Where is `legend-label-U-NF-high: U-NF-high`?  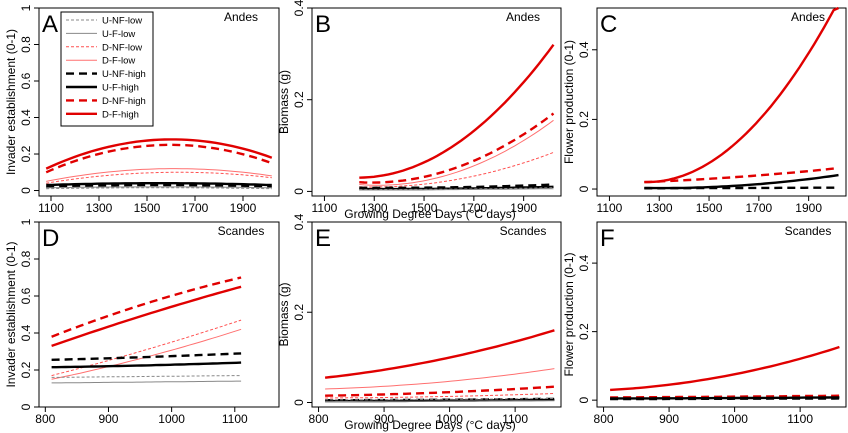
legend-label-U-NF-high: U-NF-high is located at coordinates (124, 74).